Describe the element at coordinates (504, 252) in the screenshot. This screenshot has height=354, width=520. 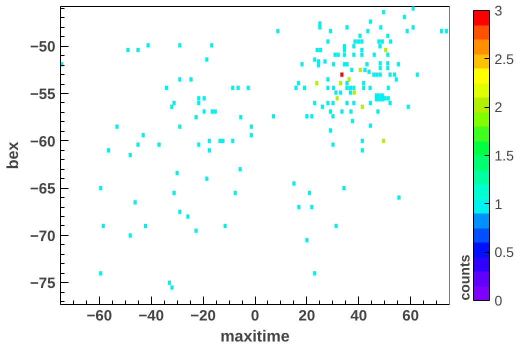
I see `color-bar-label: 0.5` at that location.